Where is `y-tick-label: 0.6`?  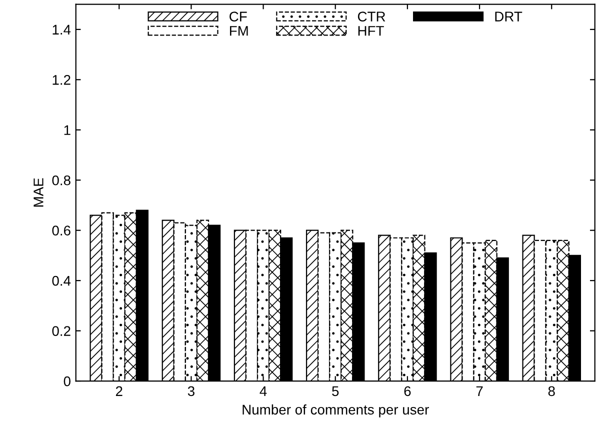
y-tick-label: 0.6 is located at coordinates (61, 231).